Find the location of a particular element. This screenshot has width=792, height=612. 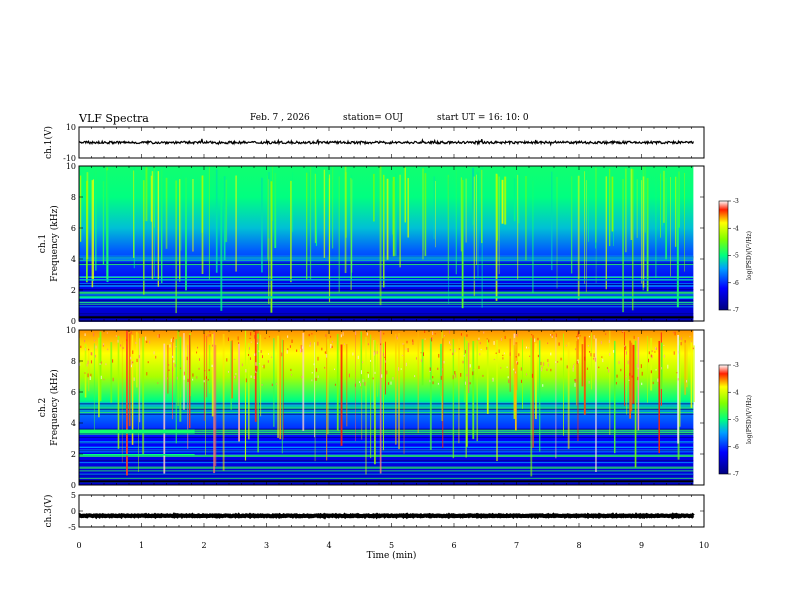

colorbar-tick-label: -3 is located at coordinates (736, 365).